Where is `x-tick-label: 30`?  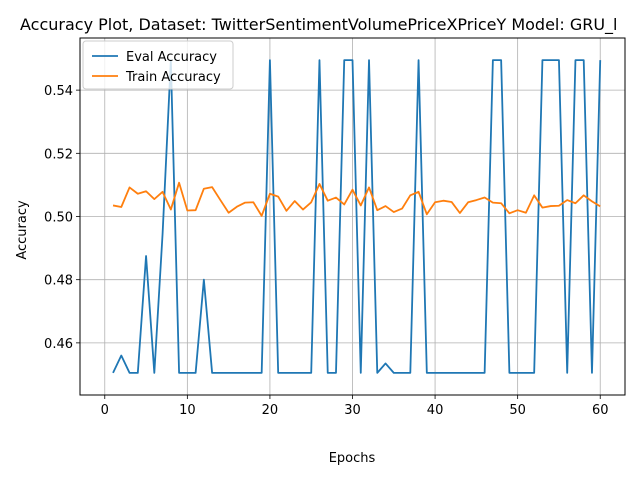 x-tick-label: 30 is located at coordinates (352, 410).